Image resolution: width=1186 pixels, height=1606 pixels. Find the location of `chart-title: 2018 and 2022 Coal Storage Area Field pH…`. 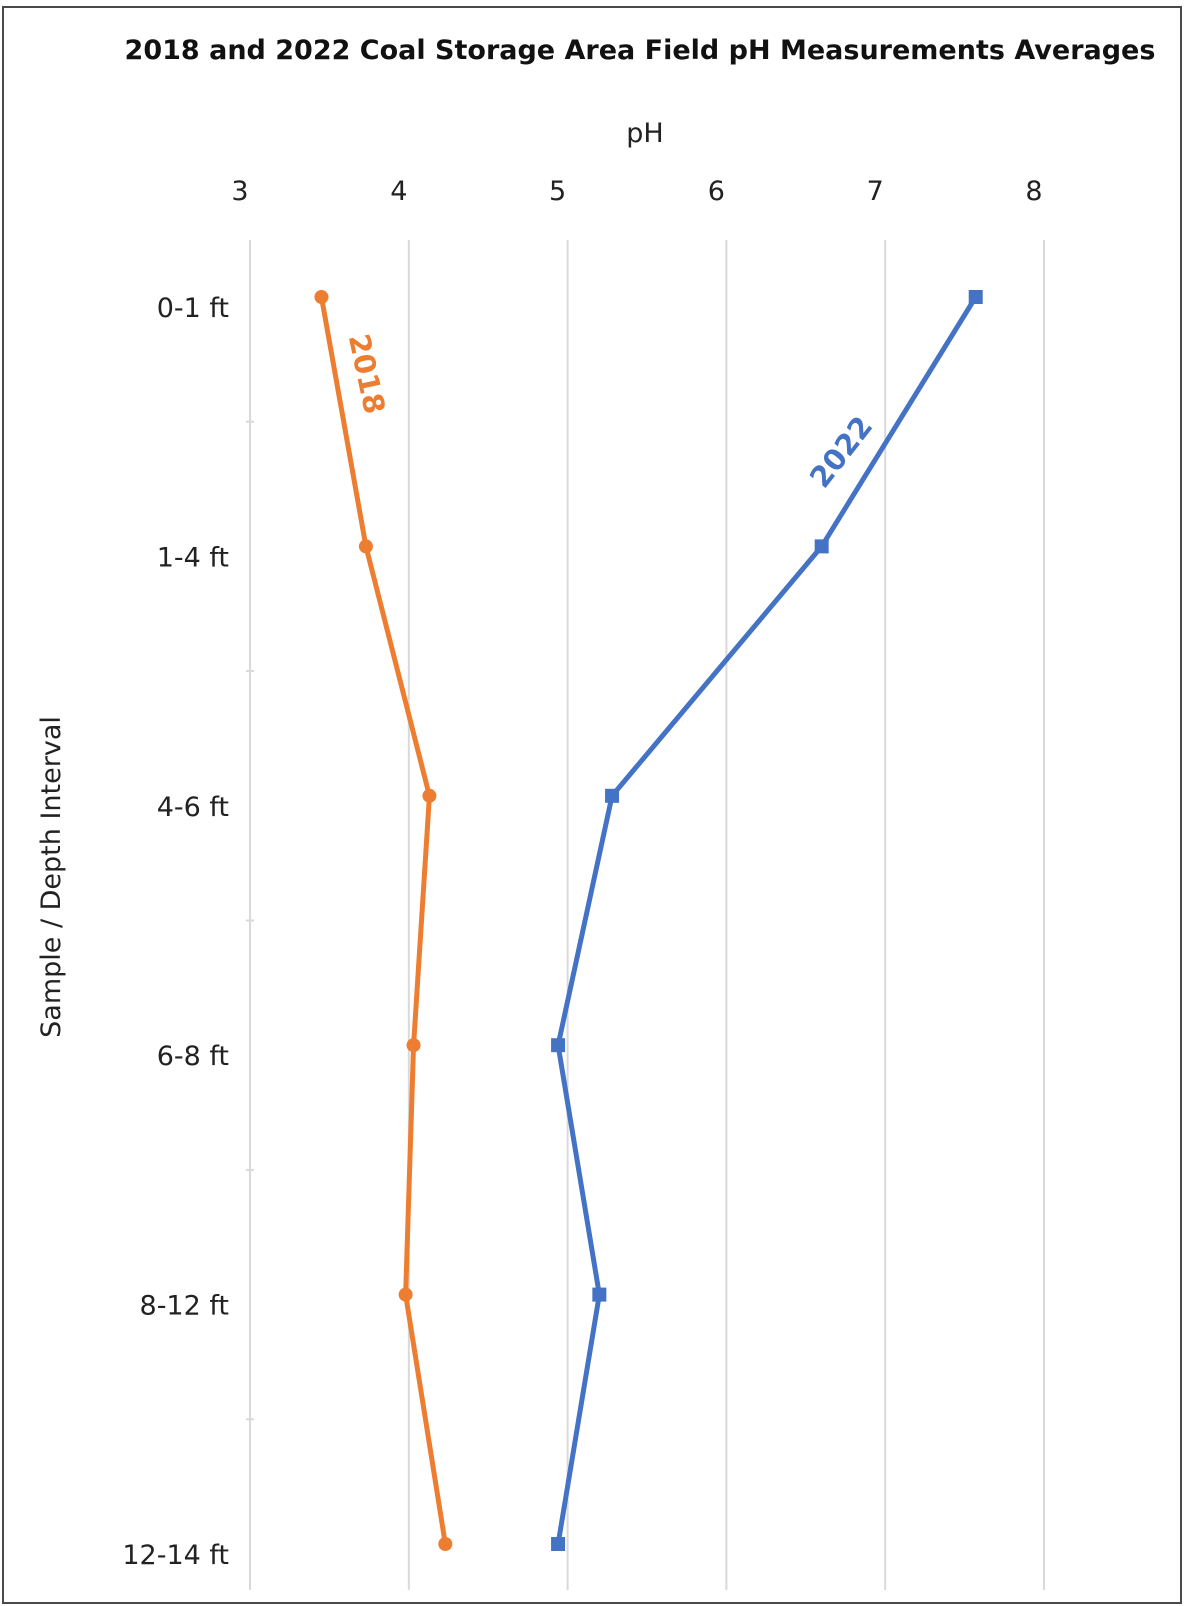

chart-title: 2018 and 2022 Coal Storage Area Field pH… is located at coordinates (640, 50).